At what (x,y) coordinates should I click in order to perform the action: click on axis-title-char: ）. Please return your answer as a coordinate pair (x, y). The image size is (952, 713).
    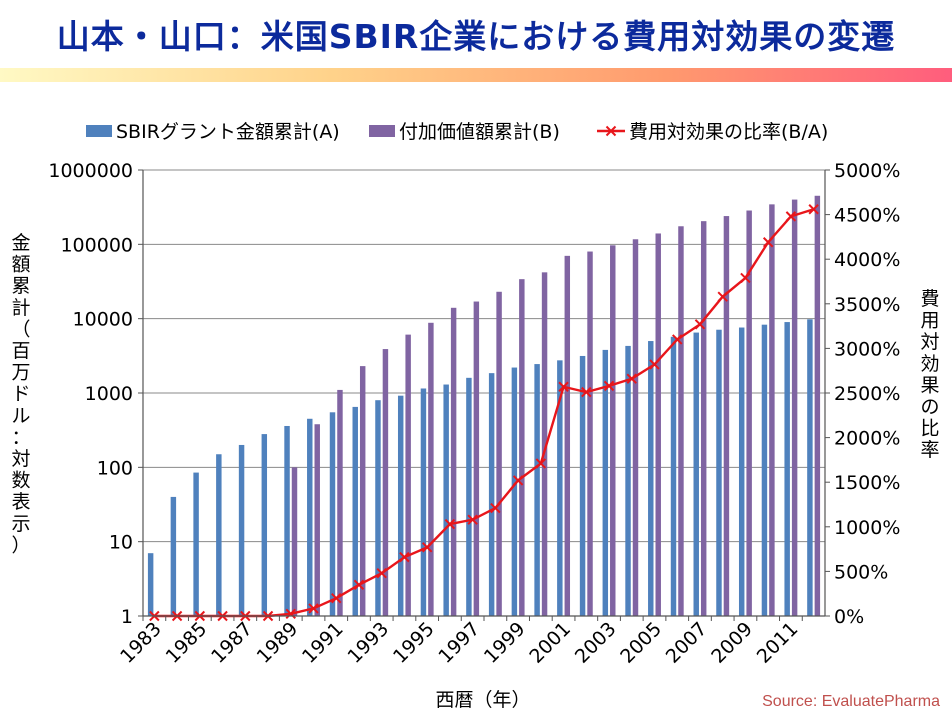
    Looking at the image, I should click on (20, 545).